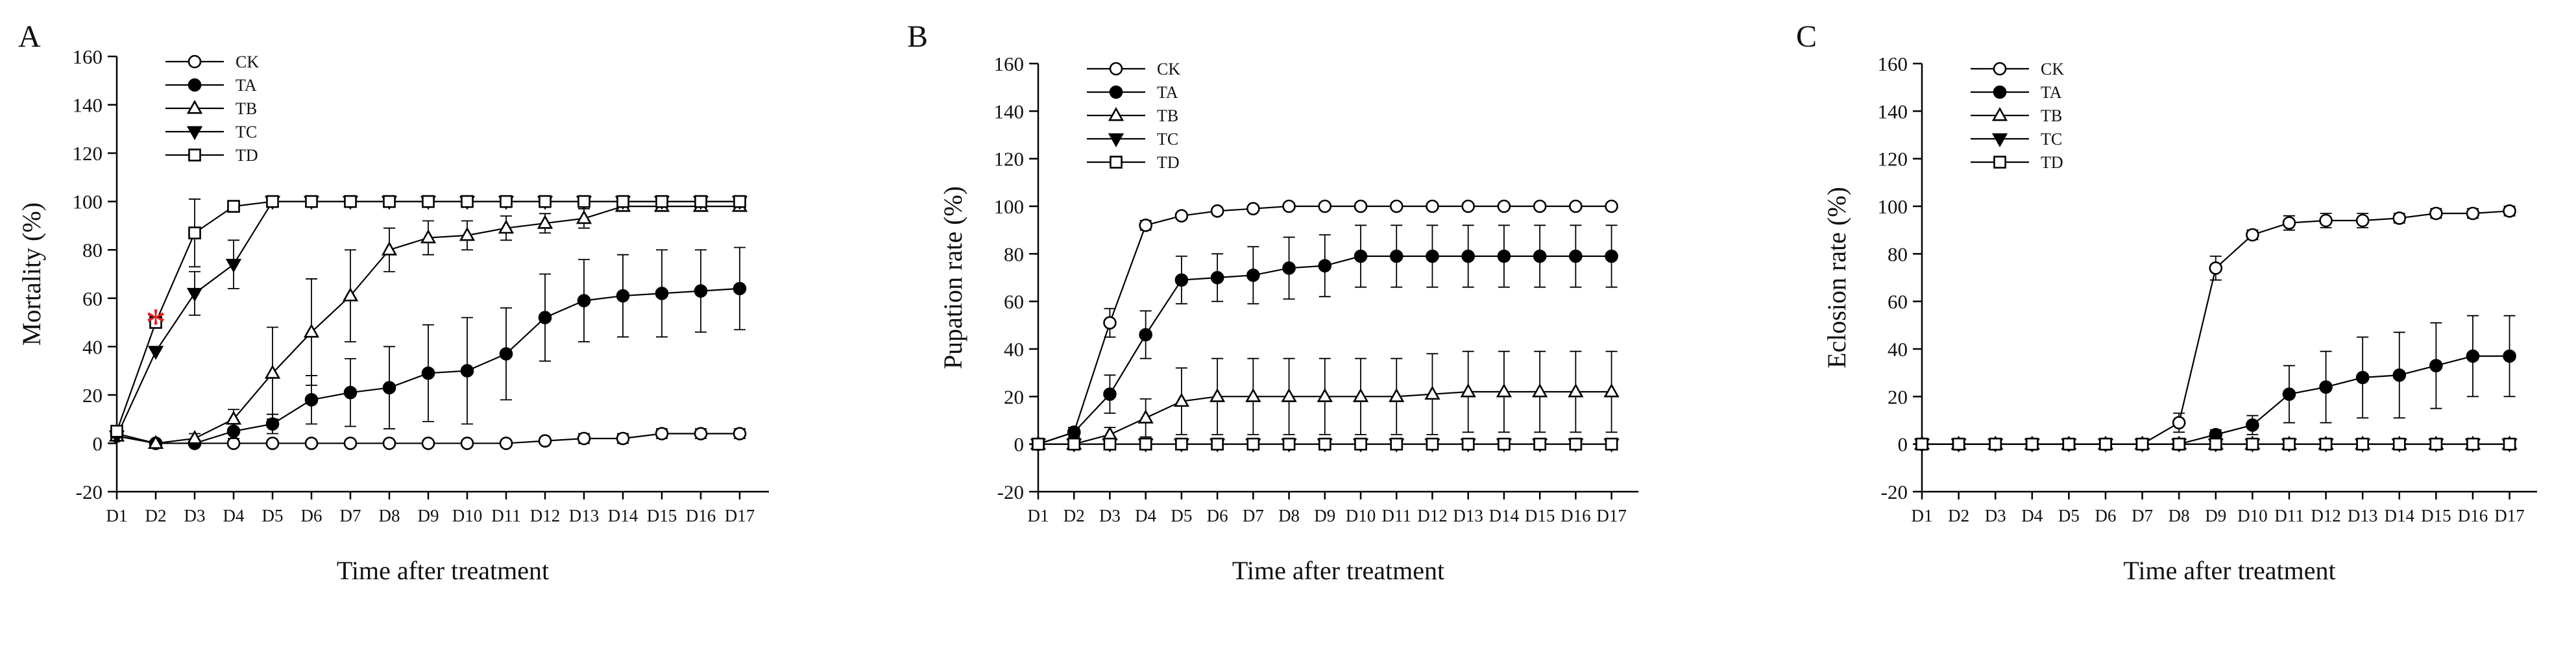 The width and height of the screenshot is (2576, 648). Describe the element at coordinates (1145, 516) in the screenshot. I see `panel-b-xtick-label-d4: D4` at that location.